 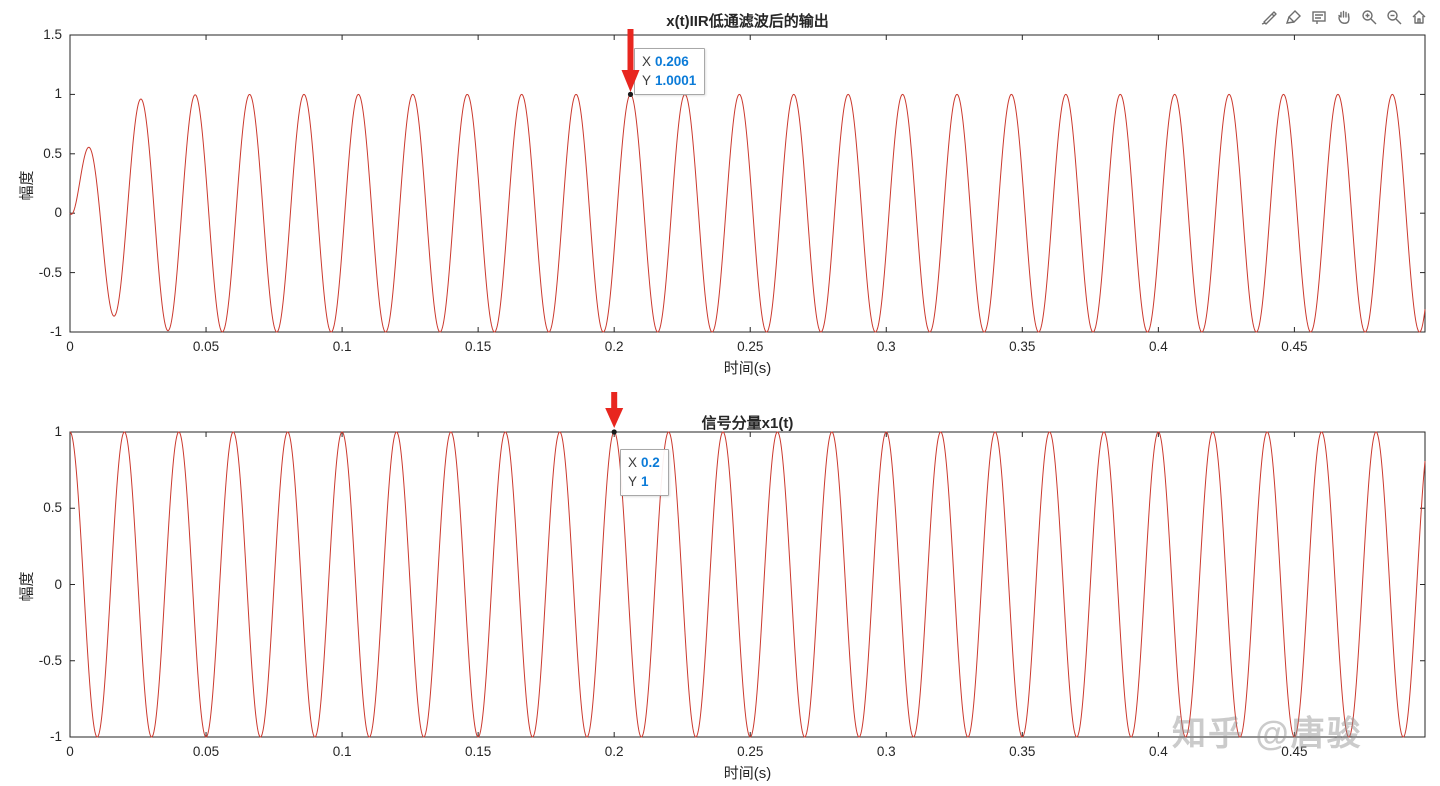 What do you see at coordinates (747, 368) in the screenshot?
I see `chart1-xlabel: 时间(s)` at bounding box center [747, 368].